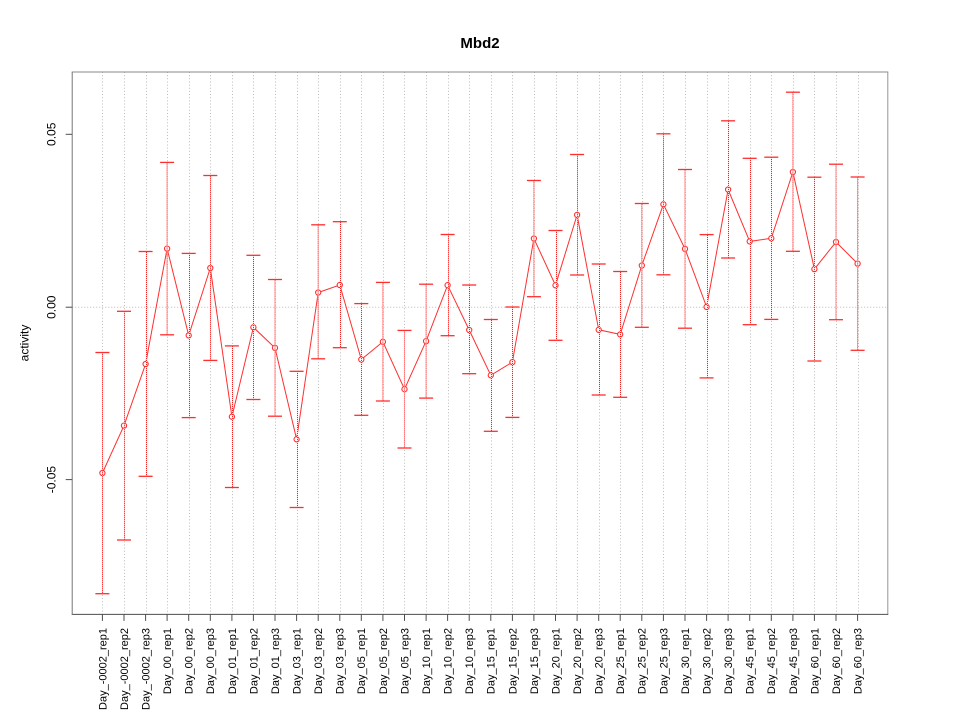 The width and height of the screenshot is (960, 725). I want to click on svg-text: Day_20_rep2, so click(578, 661).